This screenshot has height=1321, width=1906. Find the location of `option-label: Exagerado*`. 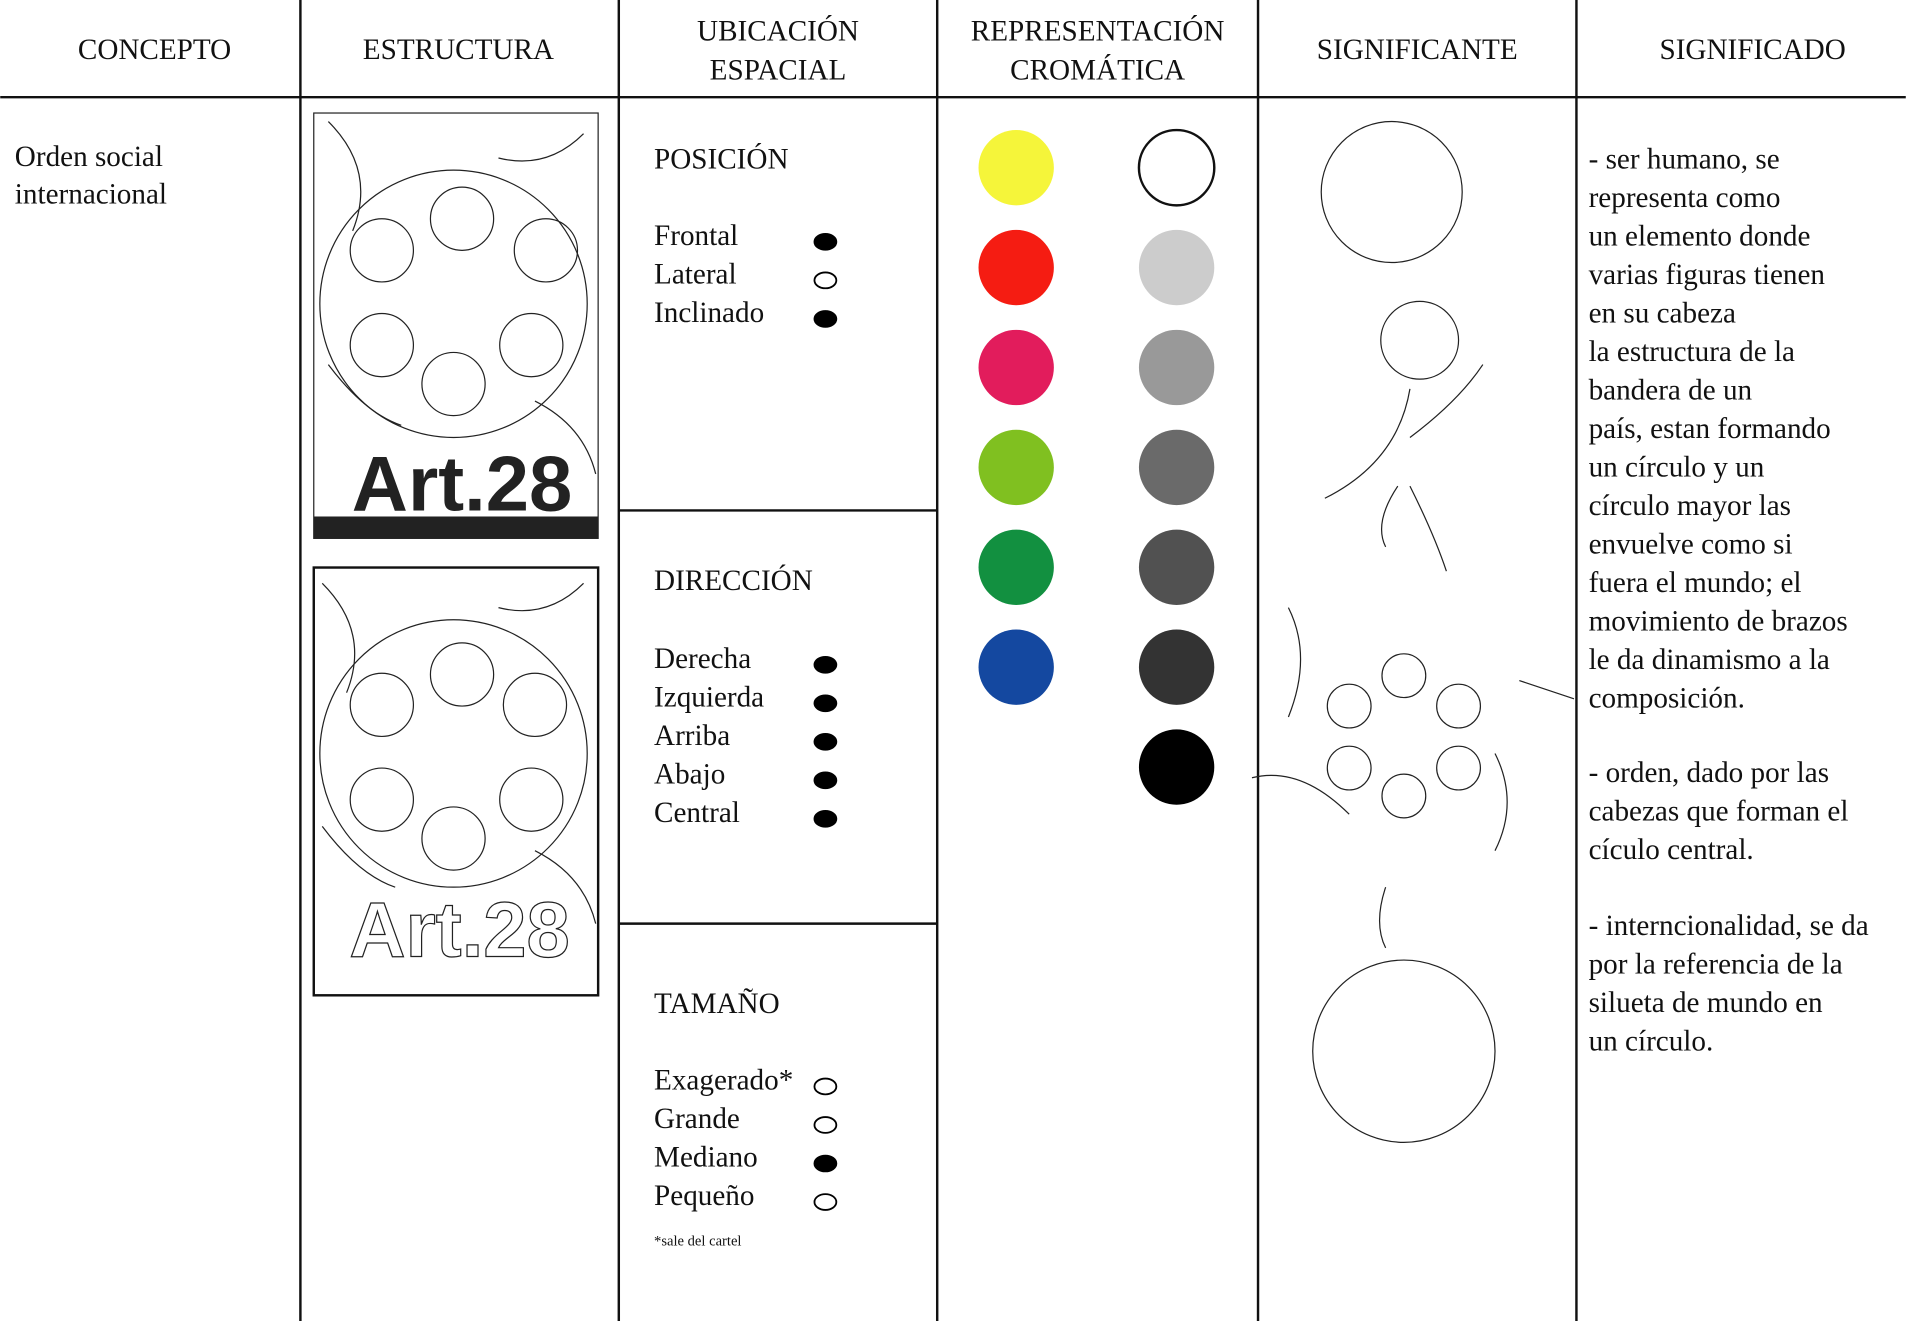

option-label: Exagerado* is located at coordinates (723, 1080).